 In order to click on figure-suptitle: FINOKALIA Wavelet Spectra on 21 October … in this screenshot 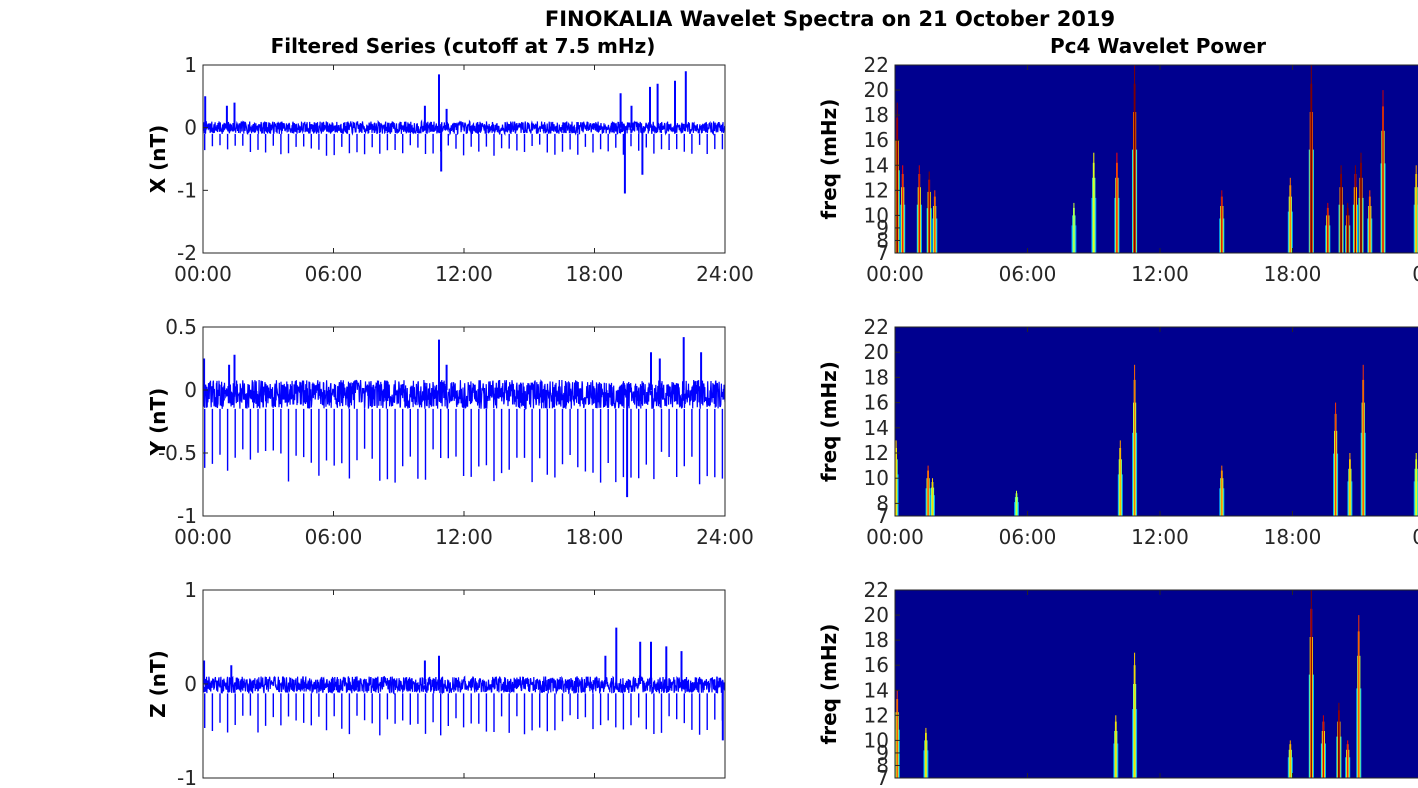, I will do `click(830, 19)`.